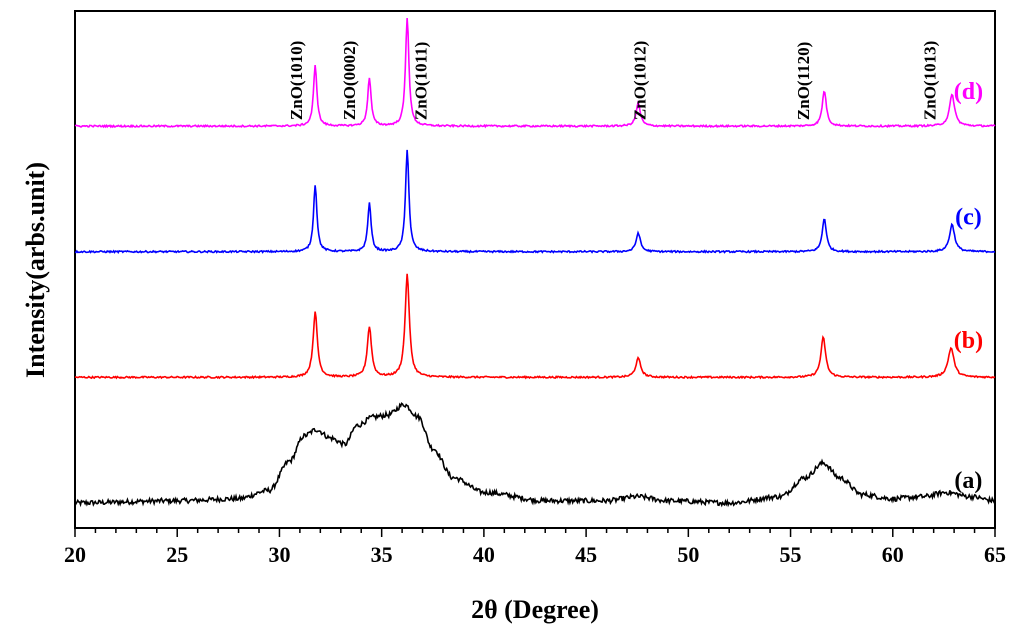 The width and height of the screenshot is (1014, 635). What do you see at coordinates (968, 481) in the screenshot?
I see `series-label-1: (a)` at bounding box center [968, 481].